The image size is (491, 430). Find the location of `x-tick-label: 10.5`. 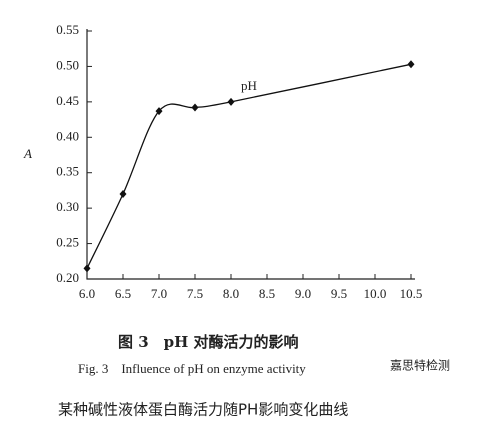

x-tick-label: 10.5 is located at coordinates (411, 293).